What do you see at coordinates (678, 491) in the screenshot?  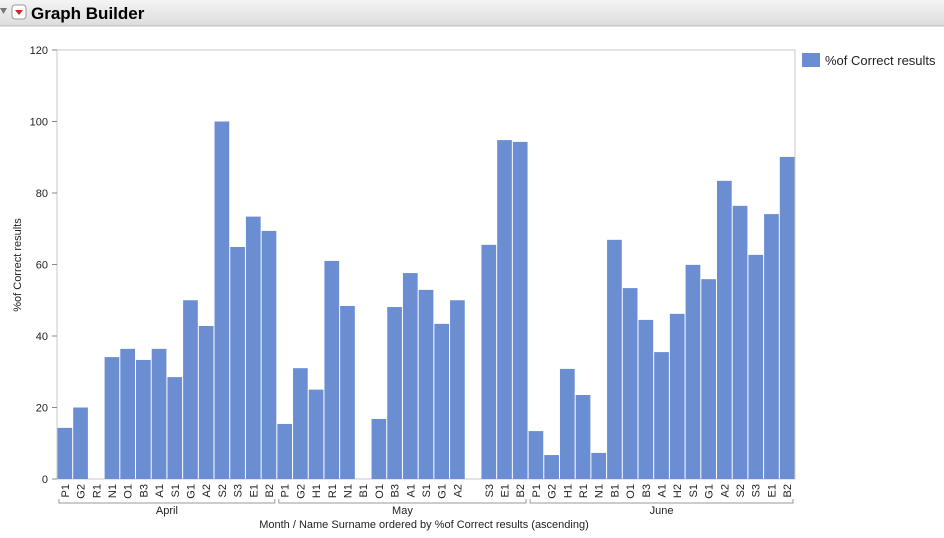 I see `x-tick-label: H2` at bounding box center [678, 491].